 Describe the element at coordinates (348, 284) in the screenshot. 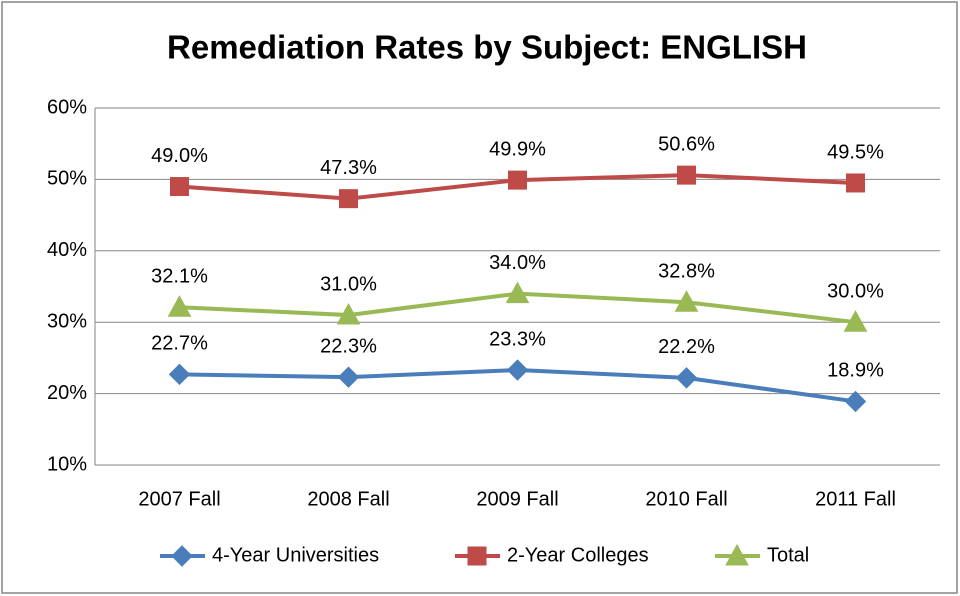

I see `data-label: 31.0%` at that location.